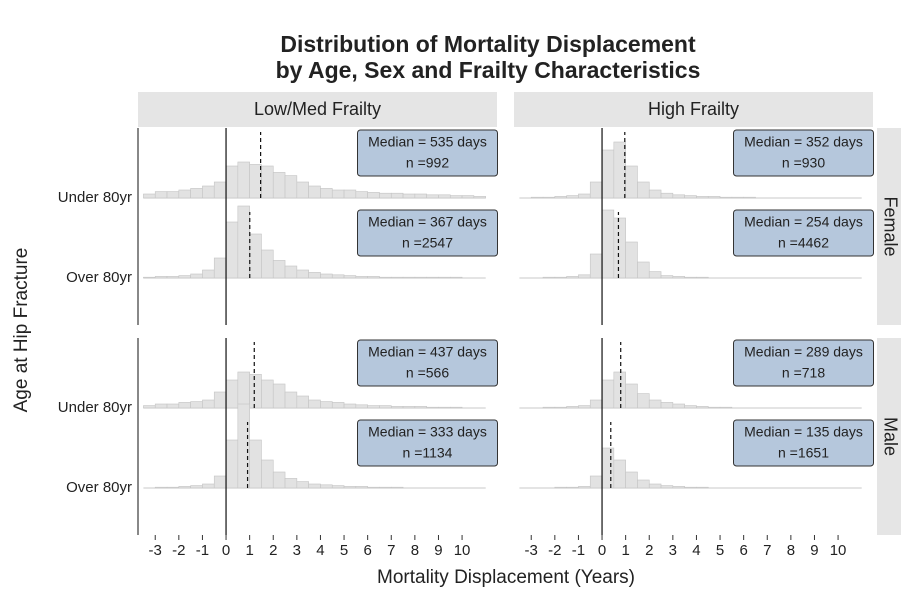  What do you see at coordinates (803, 373) in the screenshot?
I see `annotation-text: n =718` at bounding box center [803, 373].